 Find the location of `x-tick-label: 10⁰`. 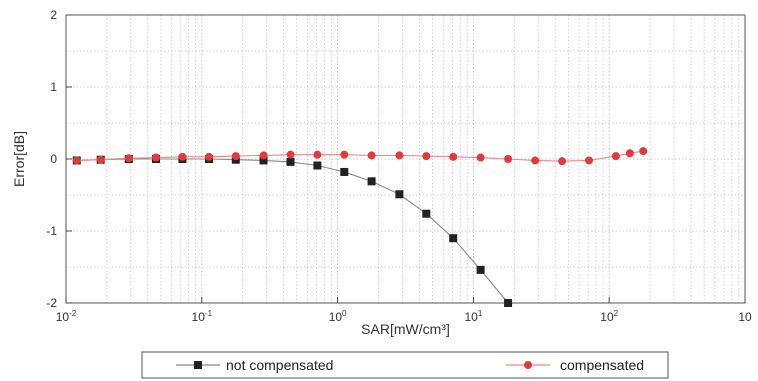

x-tick-label: 10⁰ is located at coordinates (338, 316).